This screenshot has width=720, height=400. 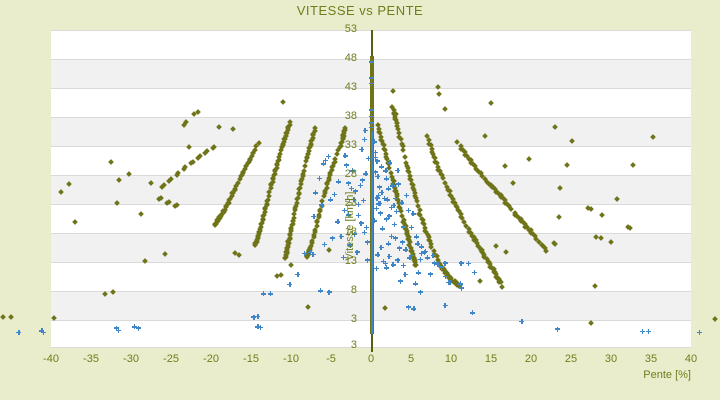 I want to click on y-tick-label: 43, so click(x=350, y=87).